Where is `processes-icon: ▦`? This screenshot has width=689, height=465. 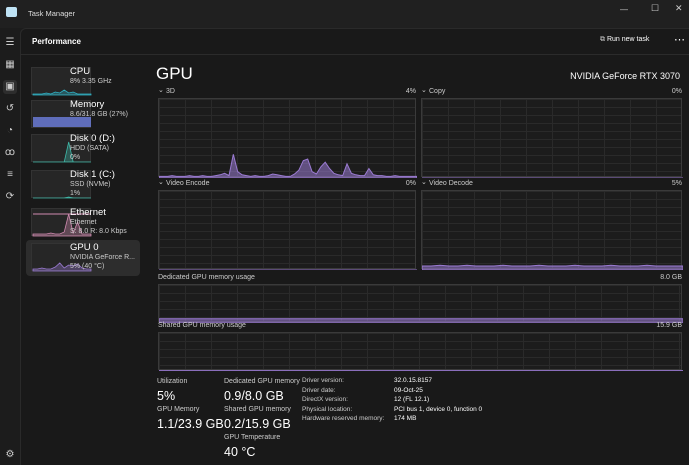 processes-icon: ▦ is located at coordinates (10, 64).